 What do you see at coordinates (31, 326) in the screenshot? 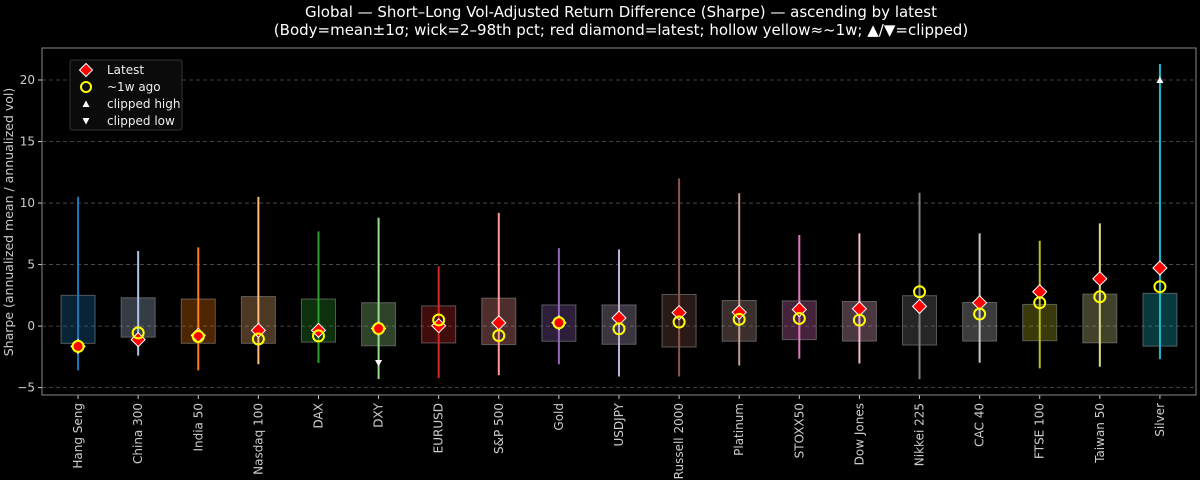
I see `y-tick-label: 0` at bounding box center [31, 326].